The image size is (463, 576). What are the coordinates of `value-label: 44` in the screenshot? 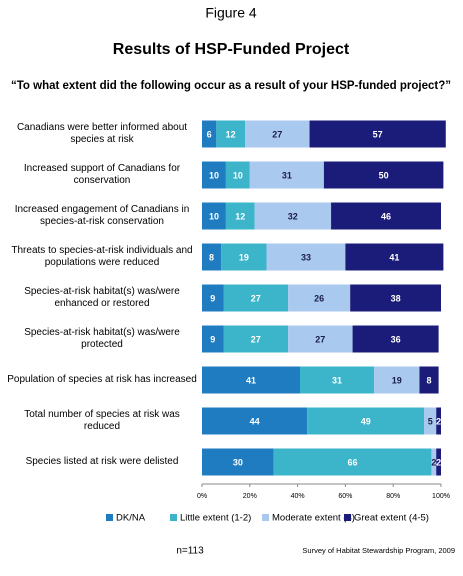 It's located at (255, 421).